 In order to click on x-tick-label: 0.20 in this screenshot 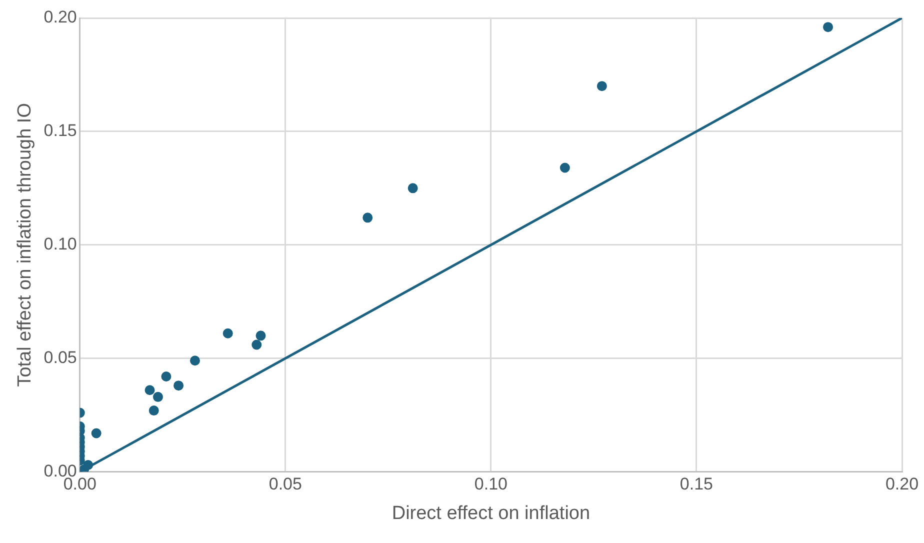, I will do `click(902, 484)`.